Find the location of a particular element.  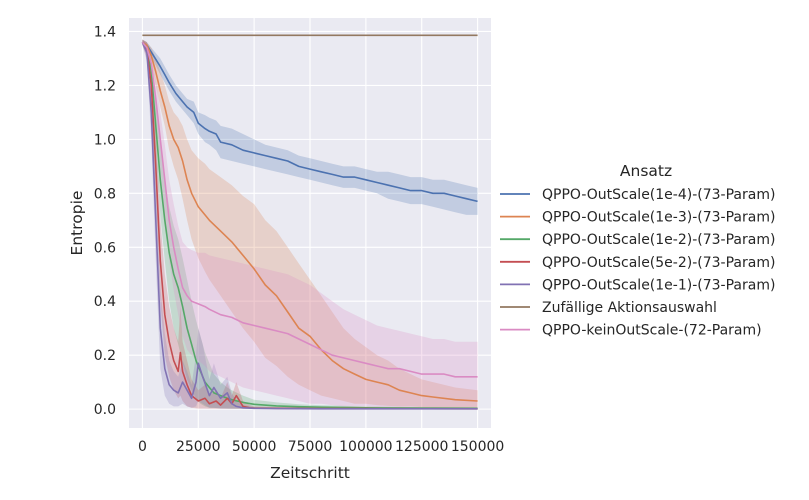

y-tick-label: 0.6 is located at coordinates (105, 248).